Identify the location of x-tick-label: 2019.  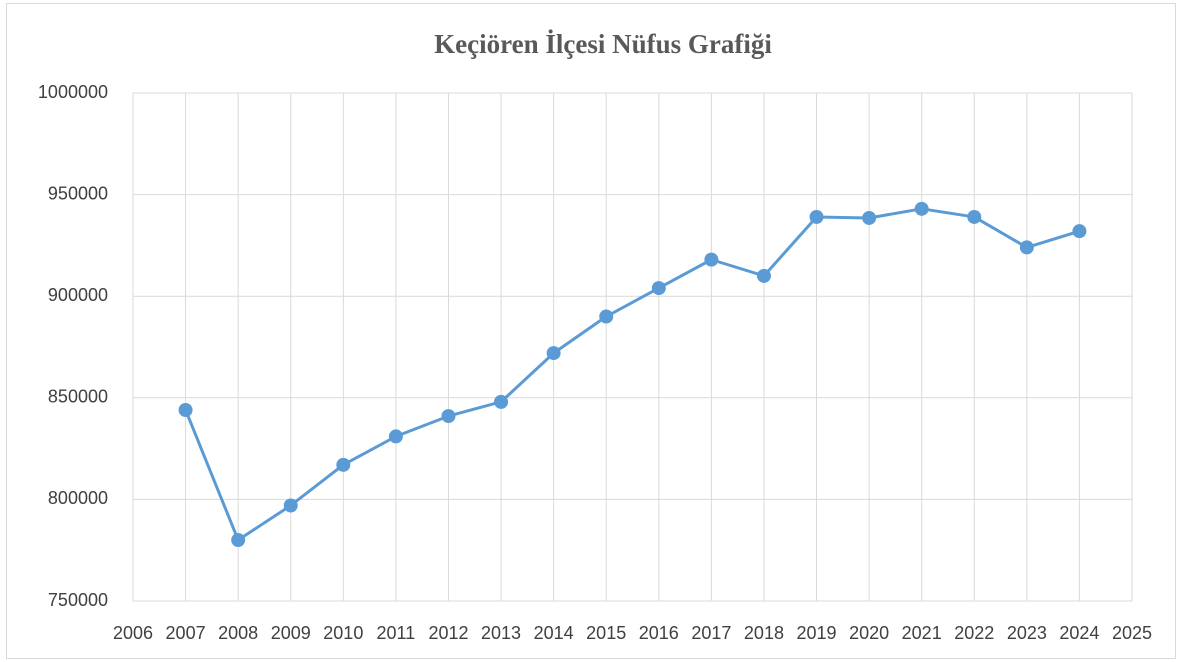
(817, 633).